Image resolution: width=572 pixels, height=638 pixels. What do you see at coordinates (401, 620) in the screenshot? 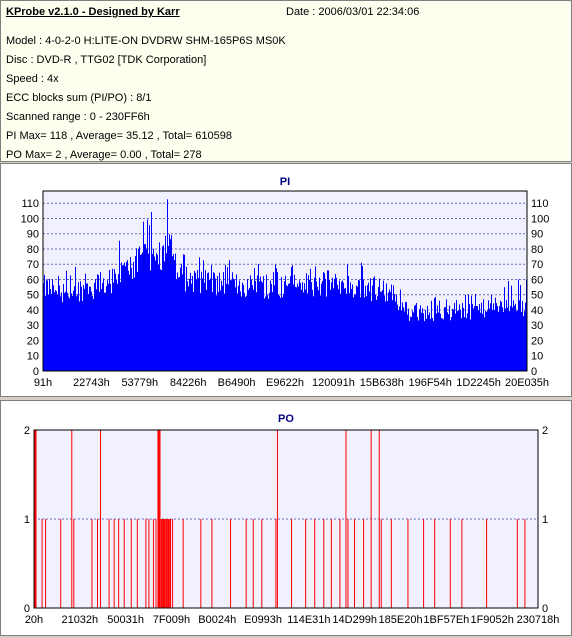
I see `x-tick-label: 185E20h` at bounding box center [401, 620].